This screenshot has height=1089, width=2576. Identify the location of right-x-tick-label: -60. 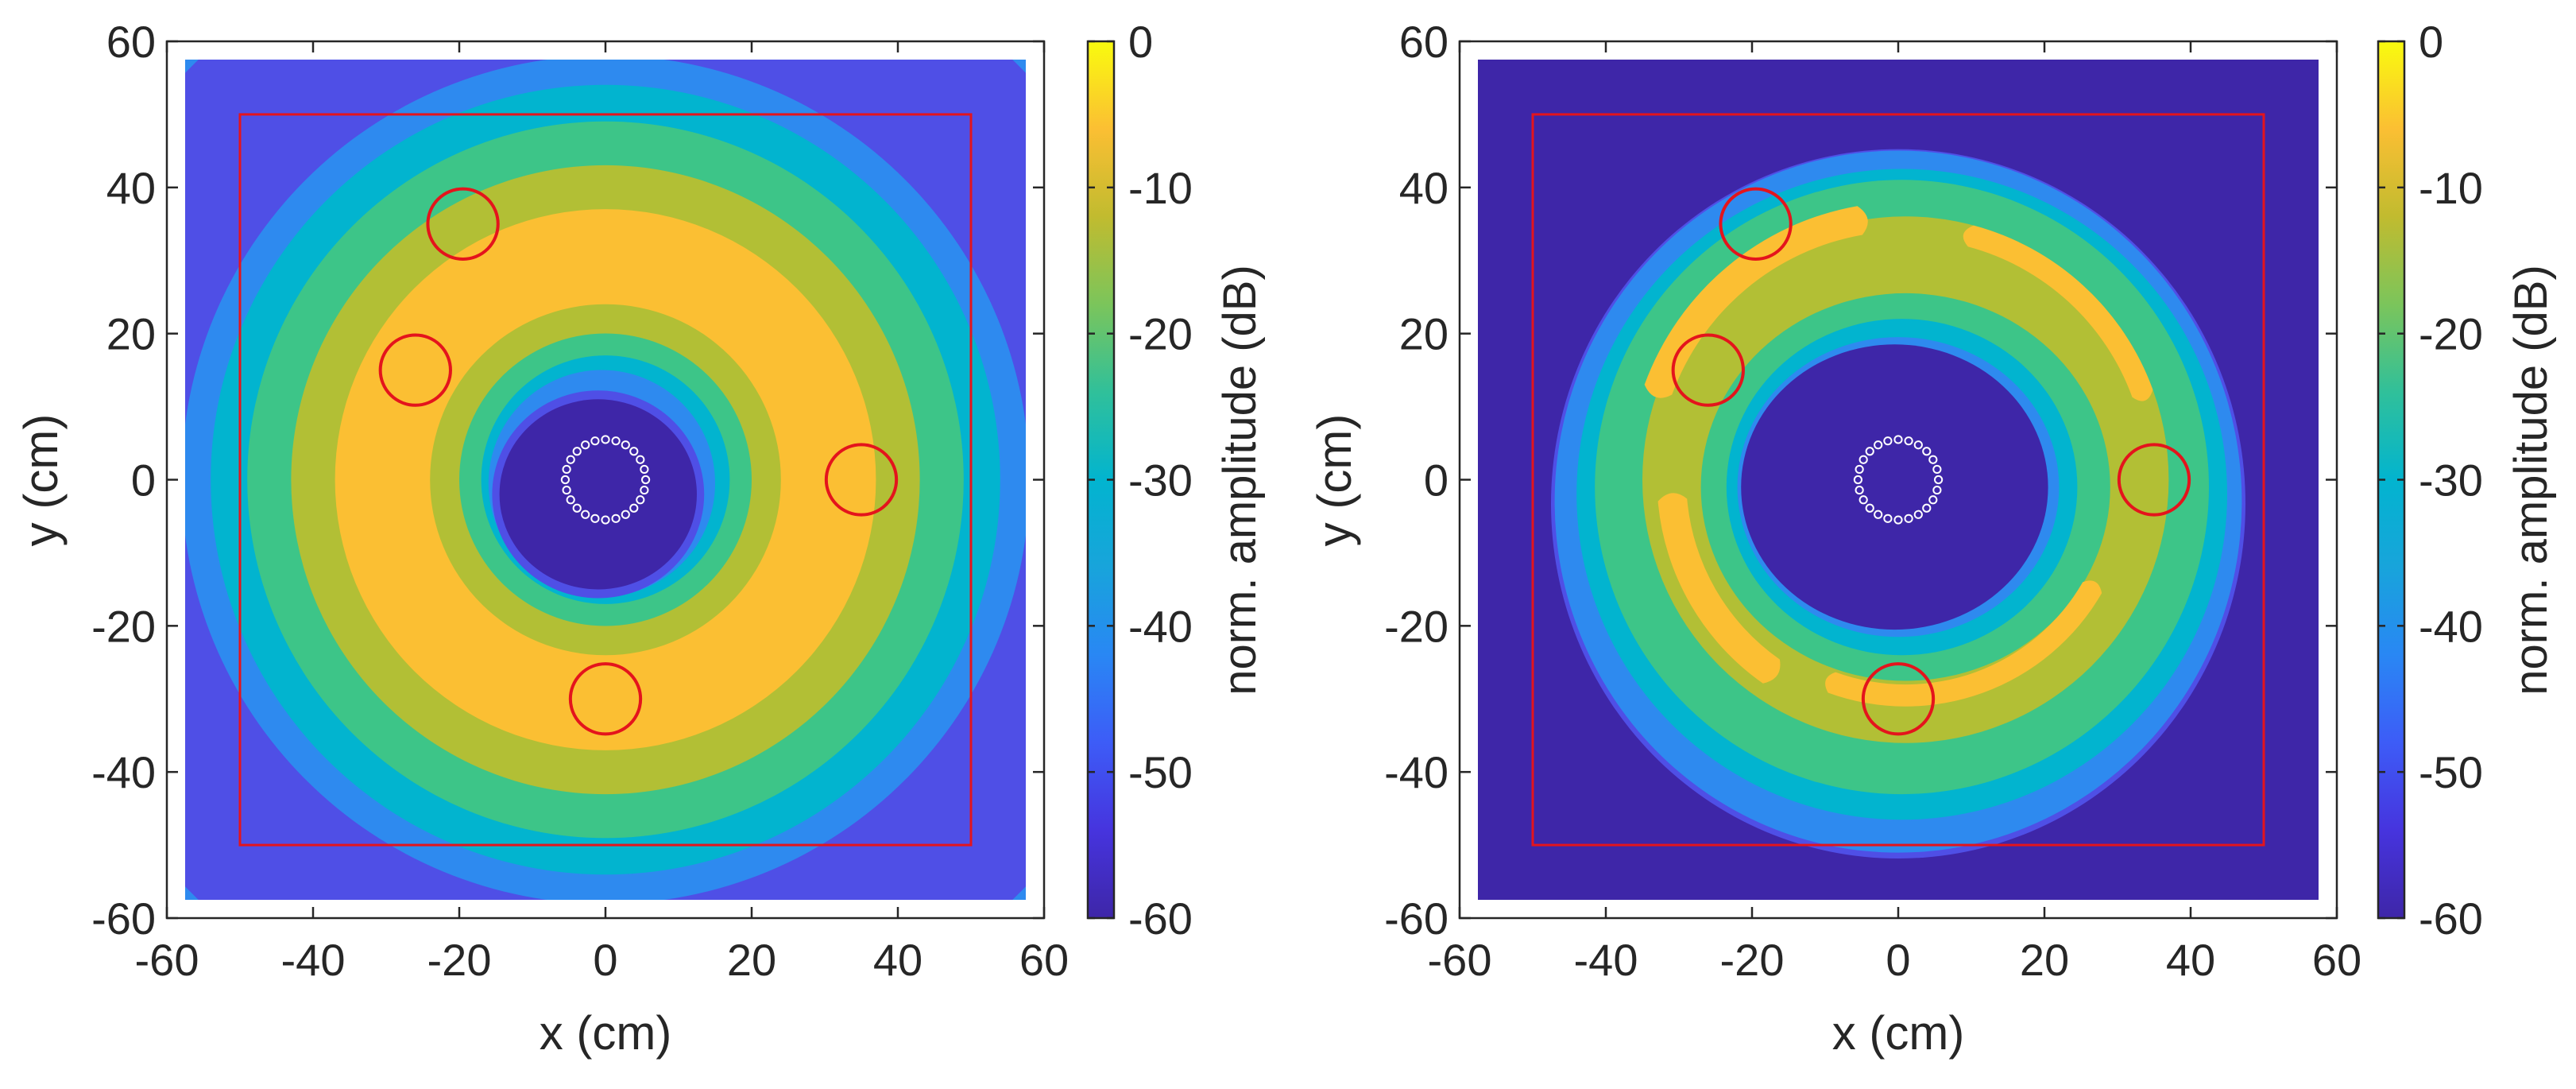
(1460, 960).